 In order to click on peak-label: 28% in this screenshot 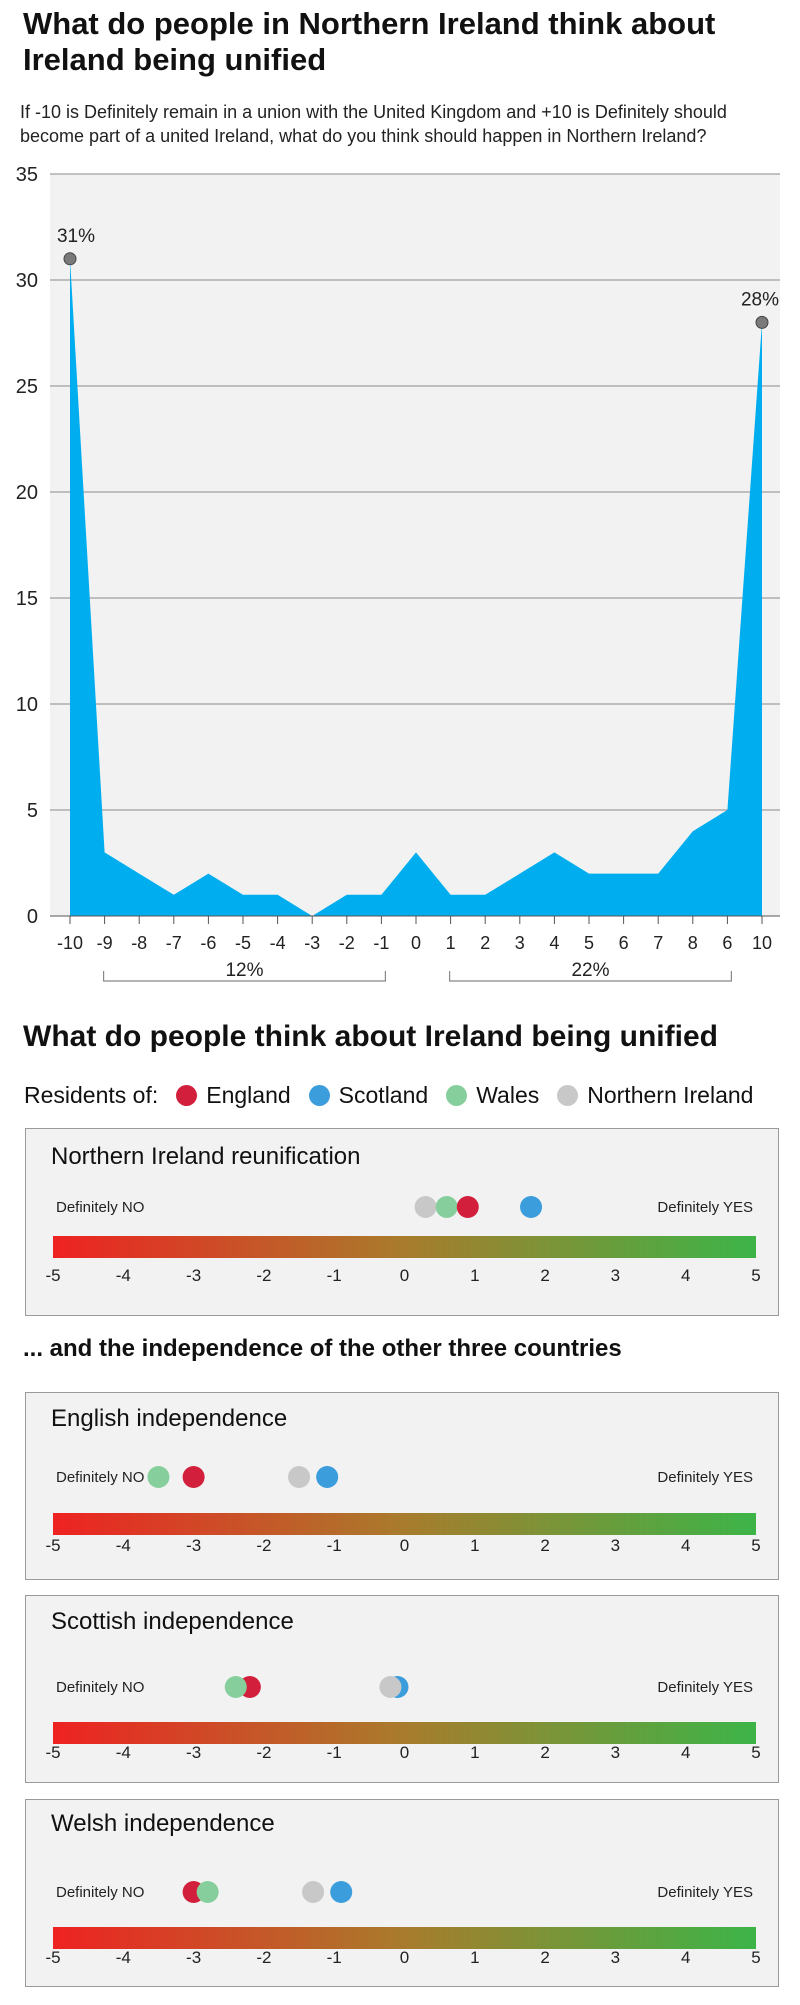, I will do `click(760, 299)`.